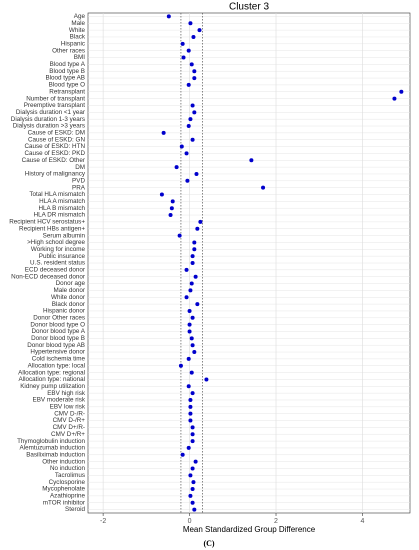  Describe the element at coordinates (53, 448) in the screenshot. I see `y-tick-label: Alemtuzumab induction` at that location.